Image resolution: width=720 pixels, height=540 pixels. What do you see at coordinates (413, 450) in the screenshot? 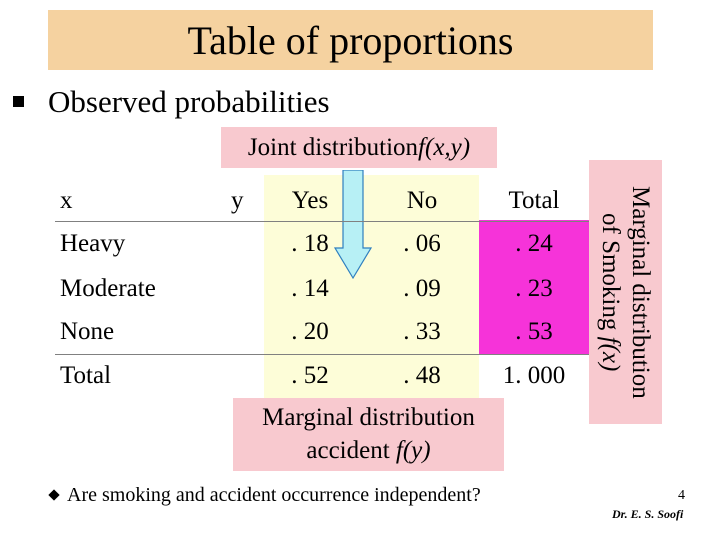
I see `marginal-accident-func: f(y)` at bounding box center [413, 450].